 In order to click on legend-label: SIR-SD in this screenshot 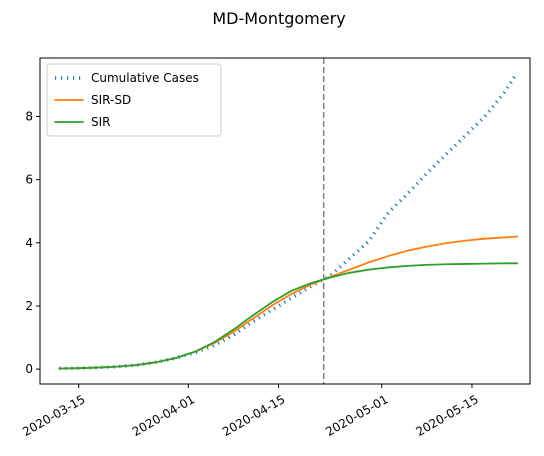, I will do `click(111, 100)`.